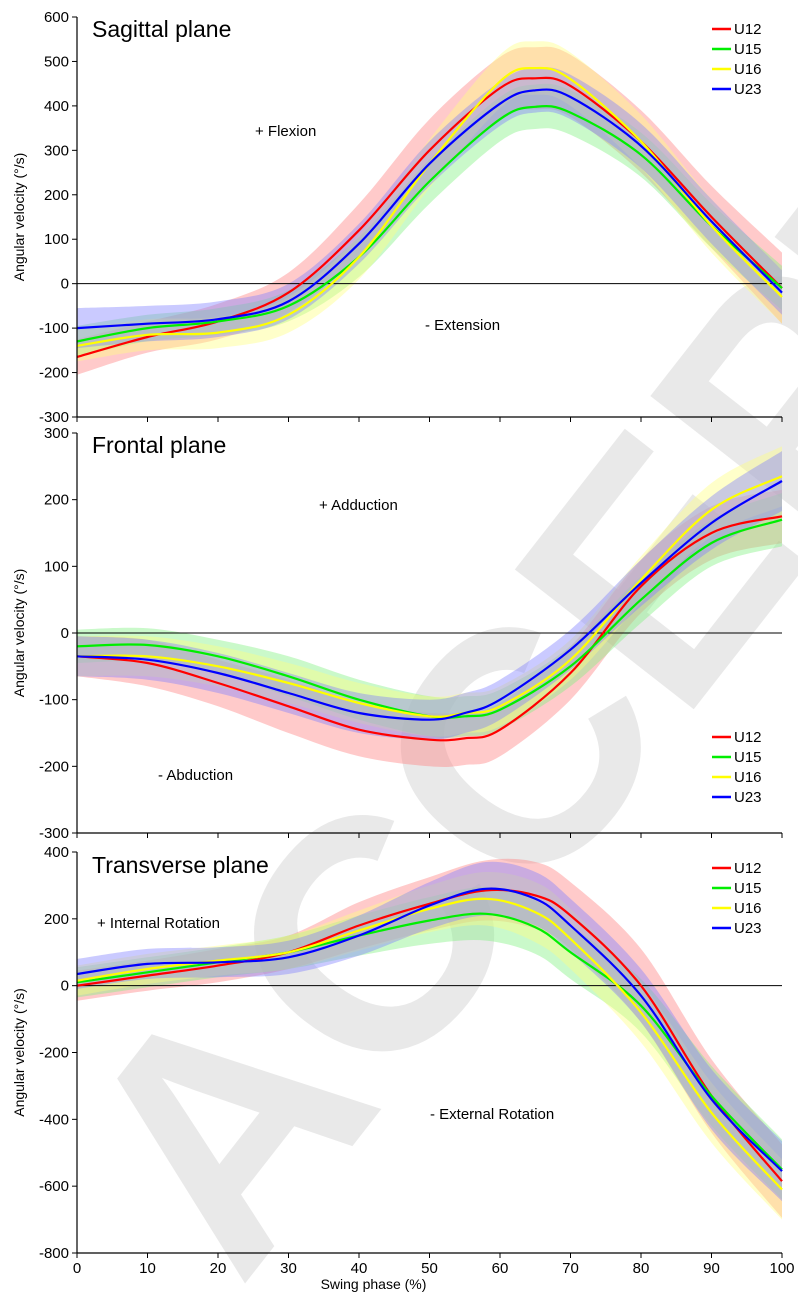 This screenshot has height=1302, width=798. I want to click on direction-annotation: + Flexion, so click(285, 131).